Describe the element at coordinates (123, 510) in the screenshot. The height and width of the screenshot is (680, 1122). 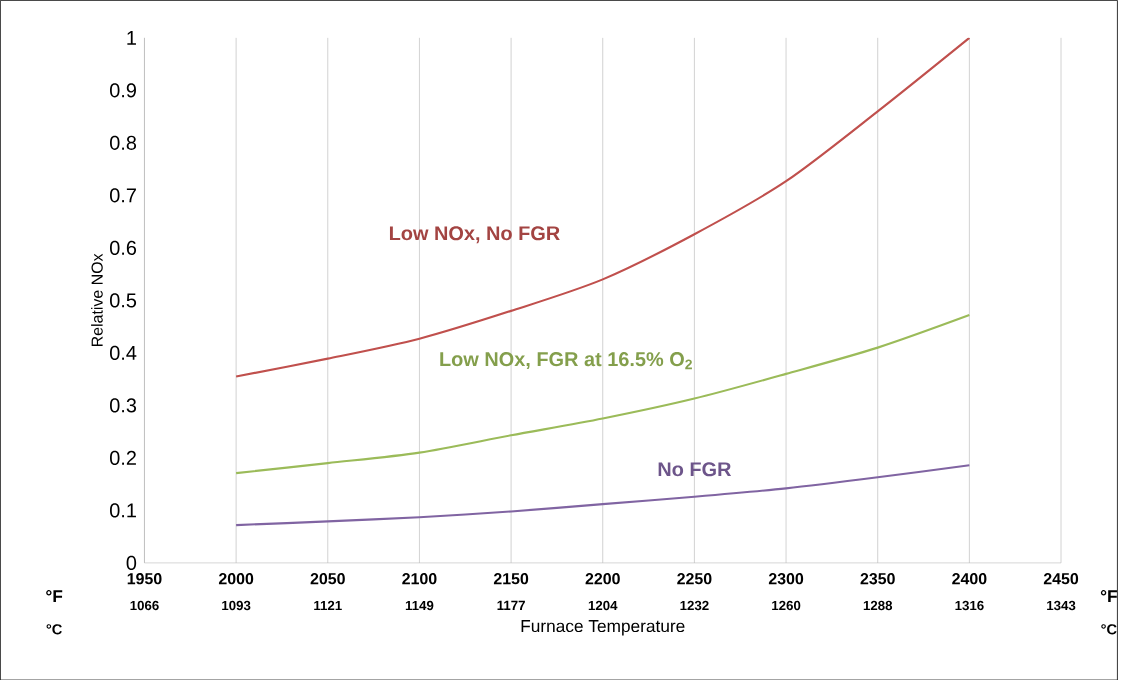
I see `y-tick-label: 0.1` at that location.